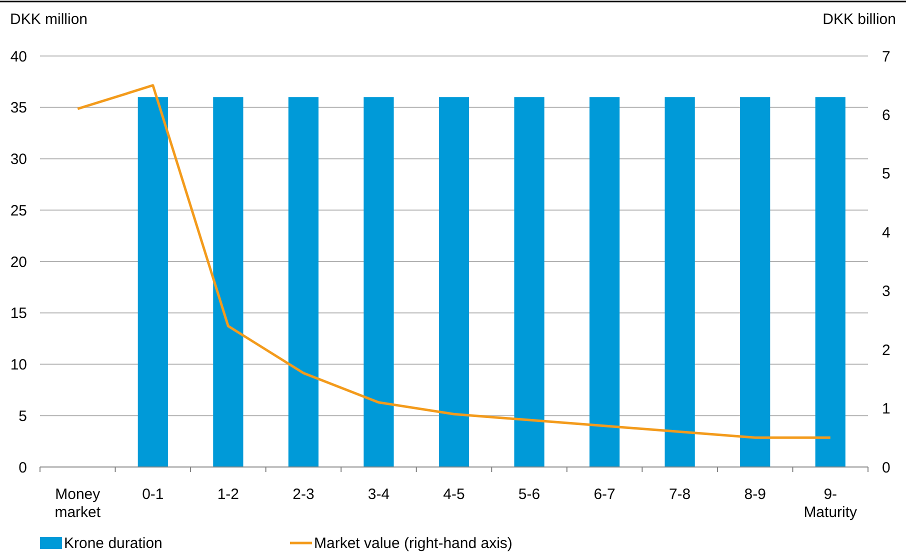  What do you see at coordinates (886, 350) in the screenshot?
I see `y2-tick-label: 2` at bounding box center [886, 350].